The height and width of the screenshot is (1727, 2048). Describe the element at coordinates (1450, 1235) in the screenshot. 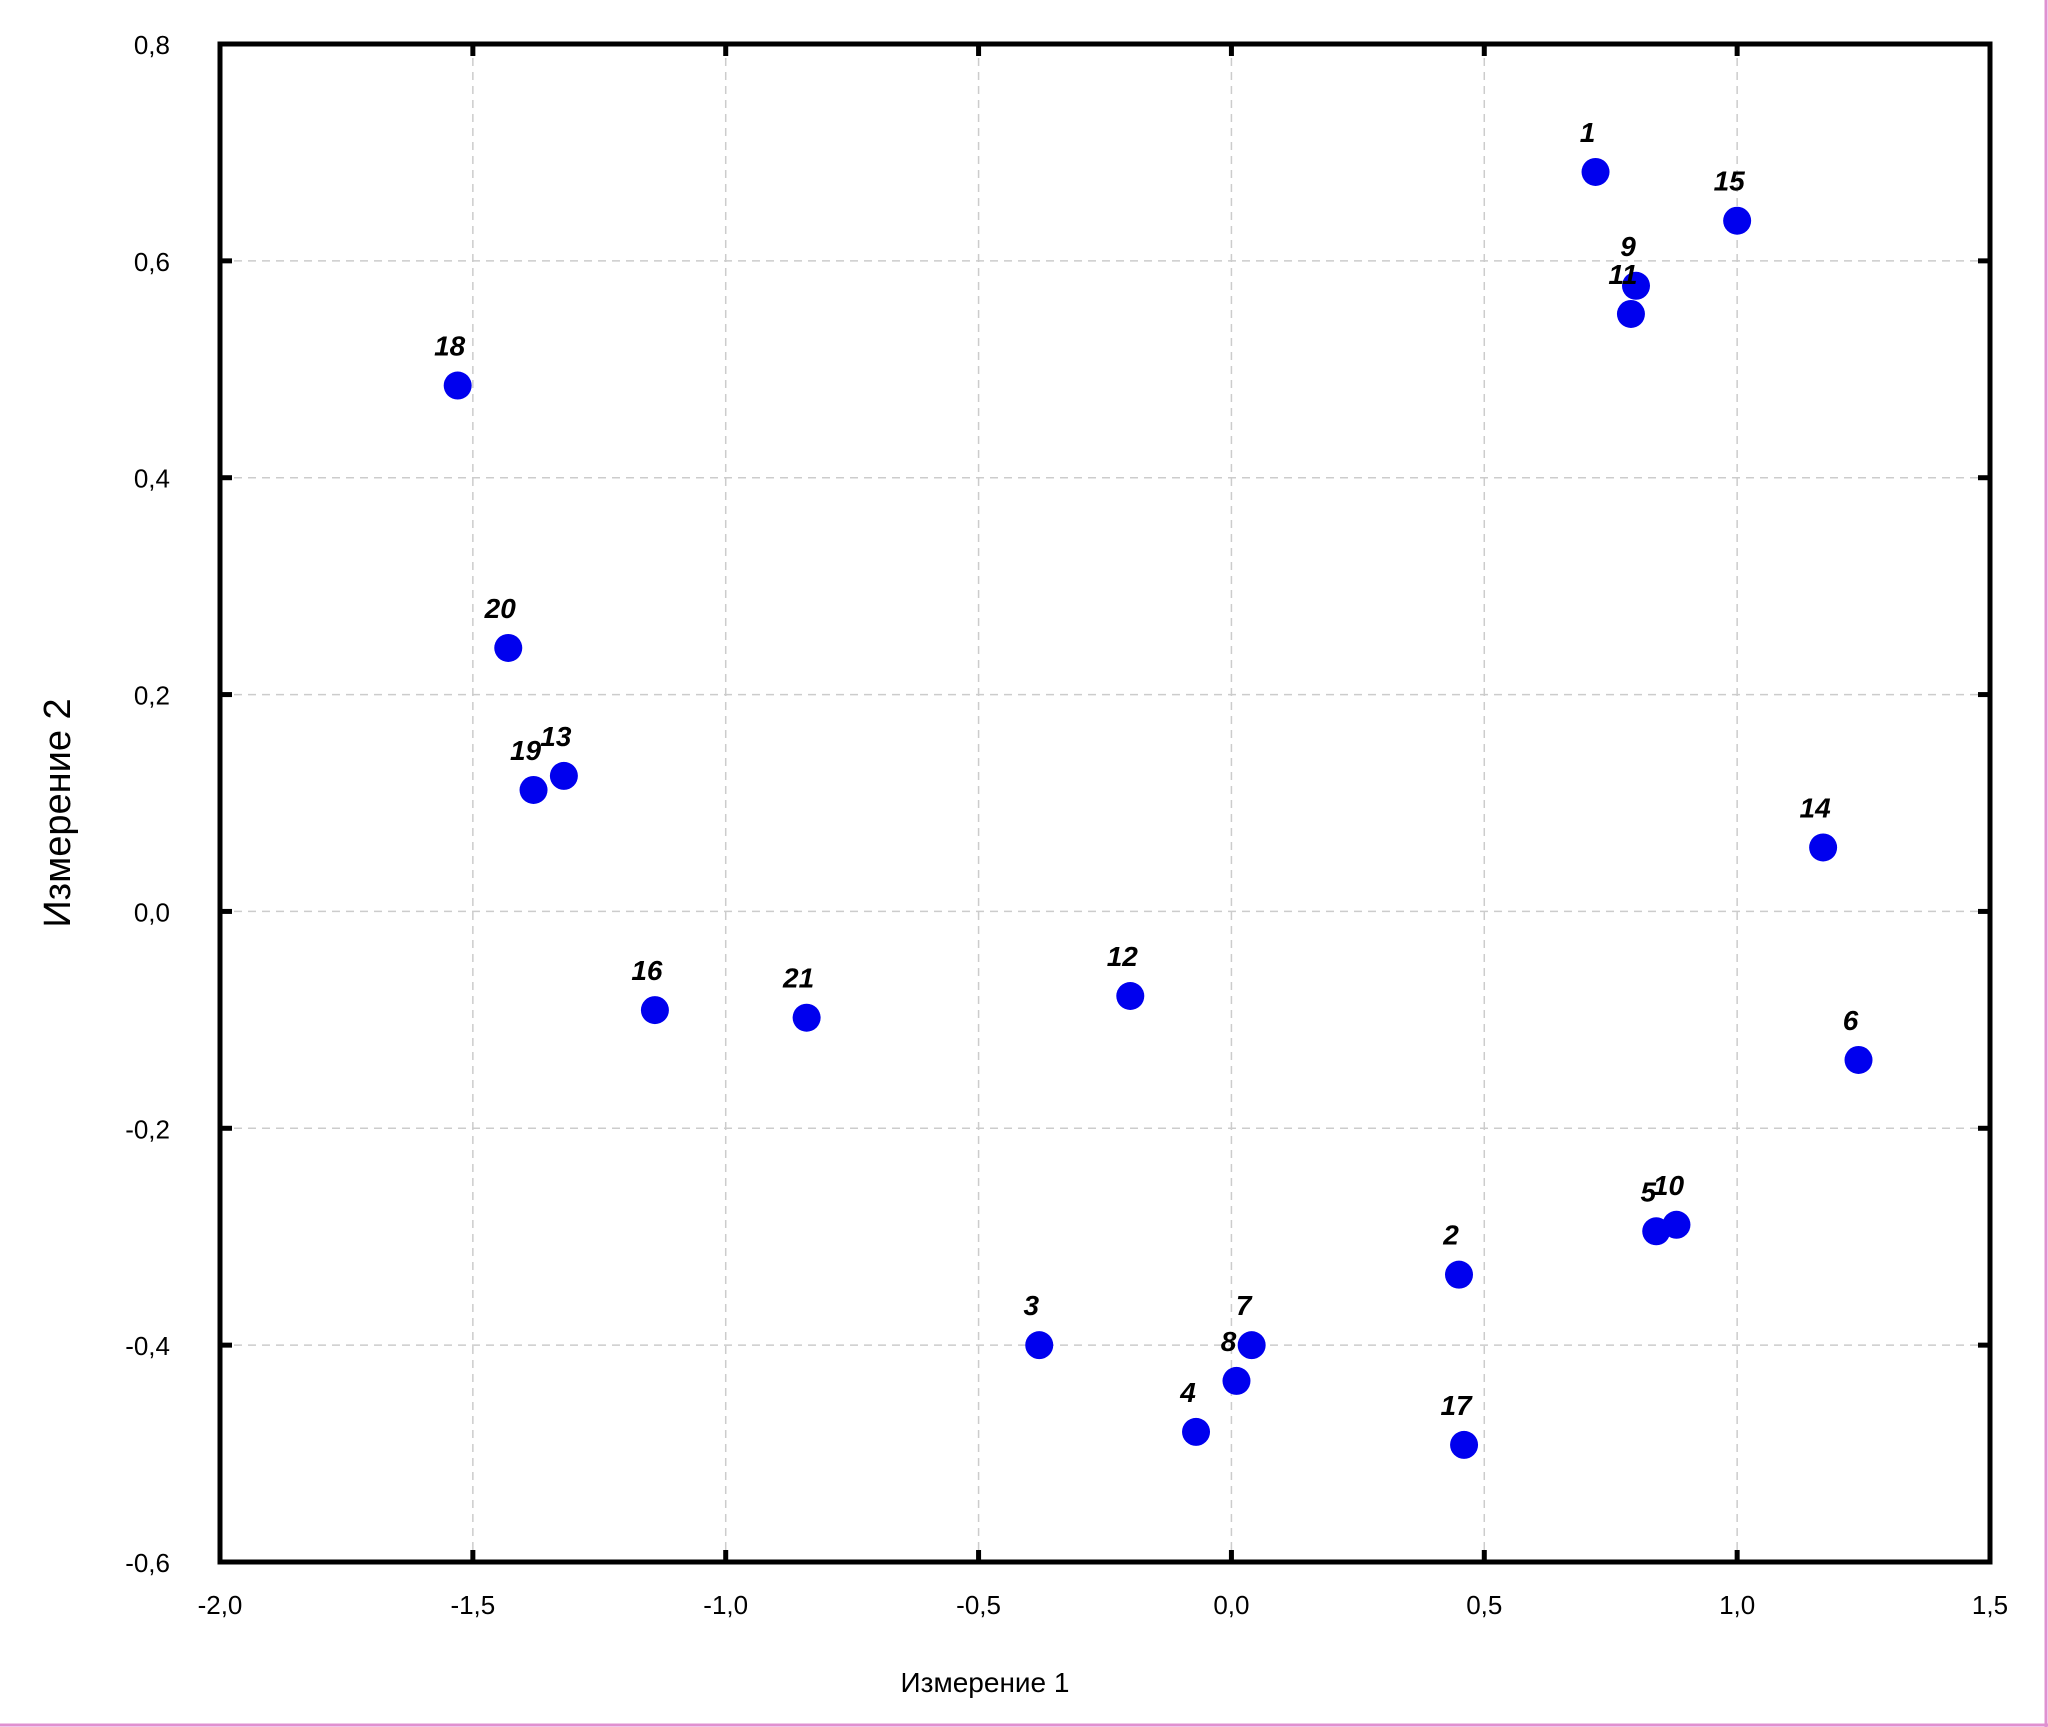

I see `data-point-label: 2` at that location.